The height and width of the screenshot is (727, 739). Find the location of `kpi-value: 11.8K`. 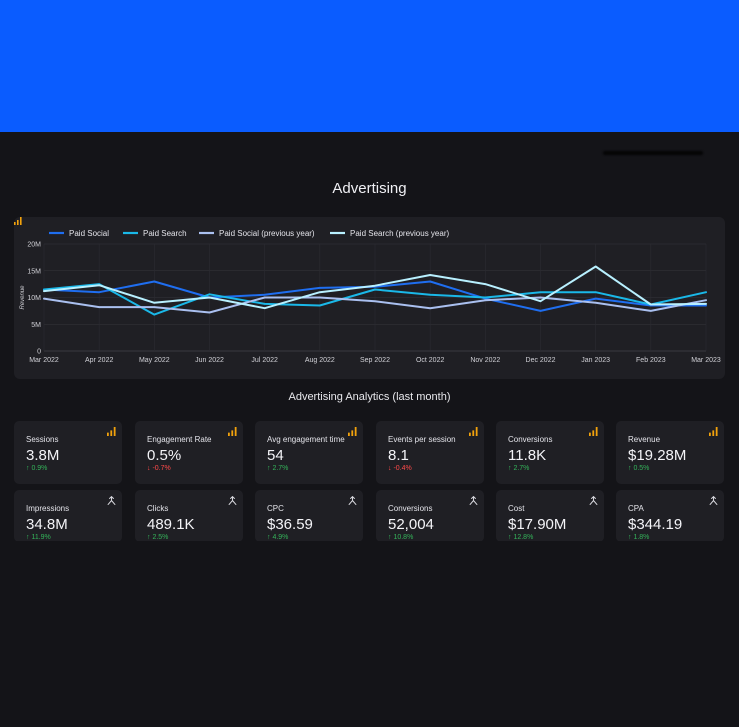

kpi-value: 11.8K is located at coordinates (527, 455).